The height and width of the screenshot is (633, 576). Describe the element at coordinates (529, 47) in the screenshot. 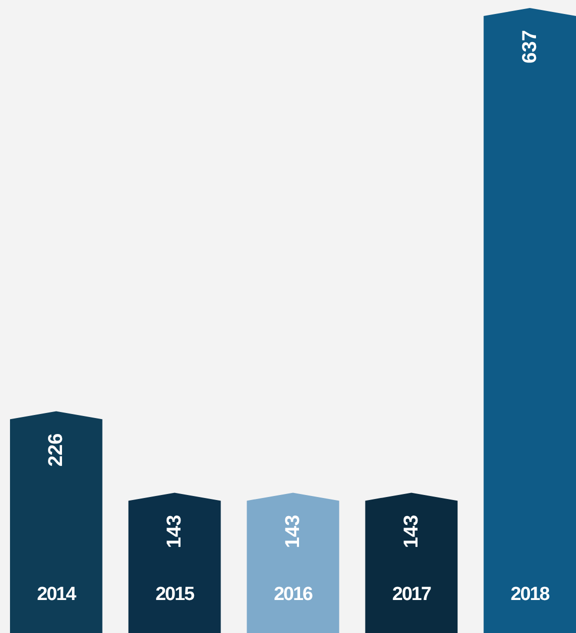

I see `data-label: 637` at that location.